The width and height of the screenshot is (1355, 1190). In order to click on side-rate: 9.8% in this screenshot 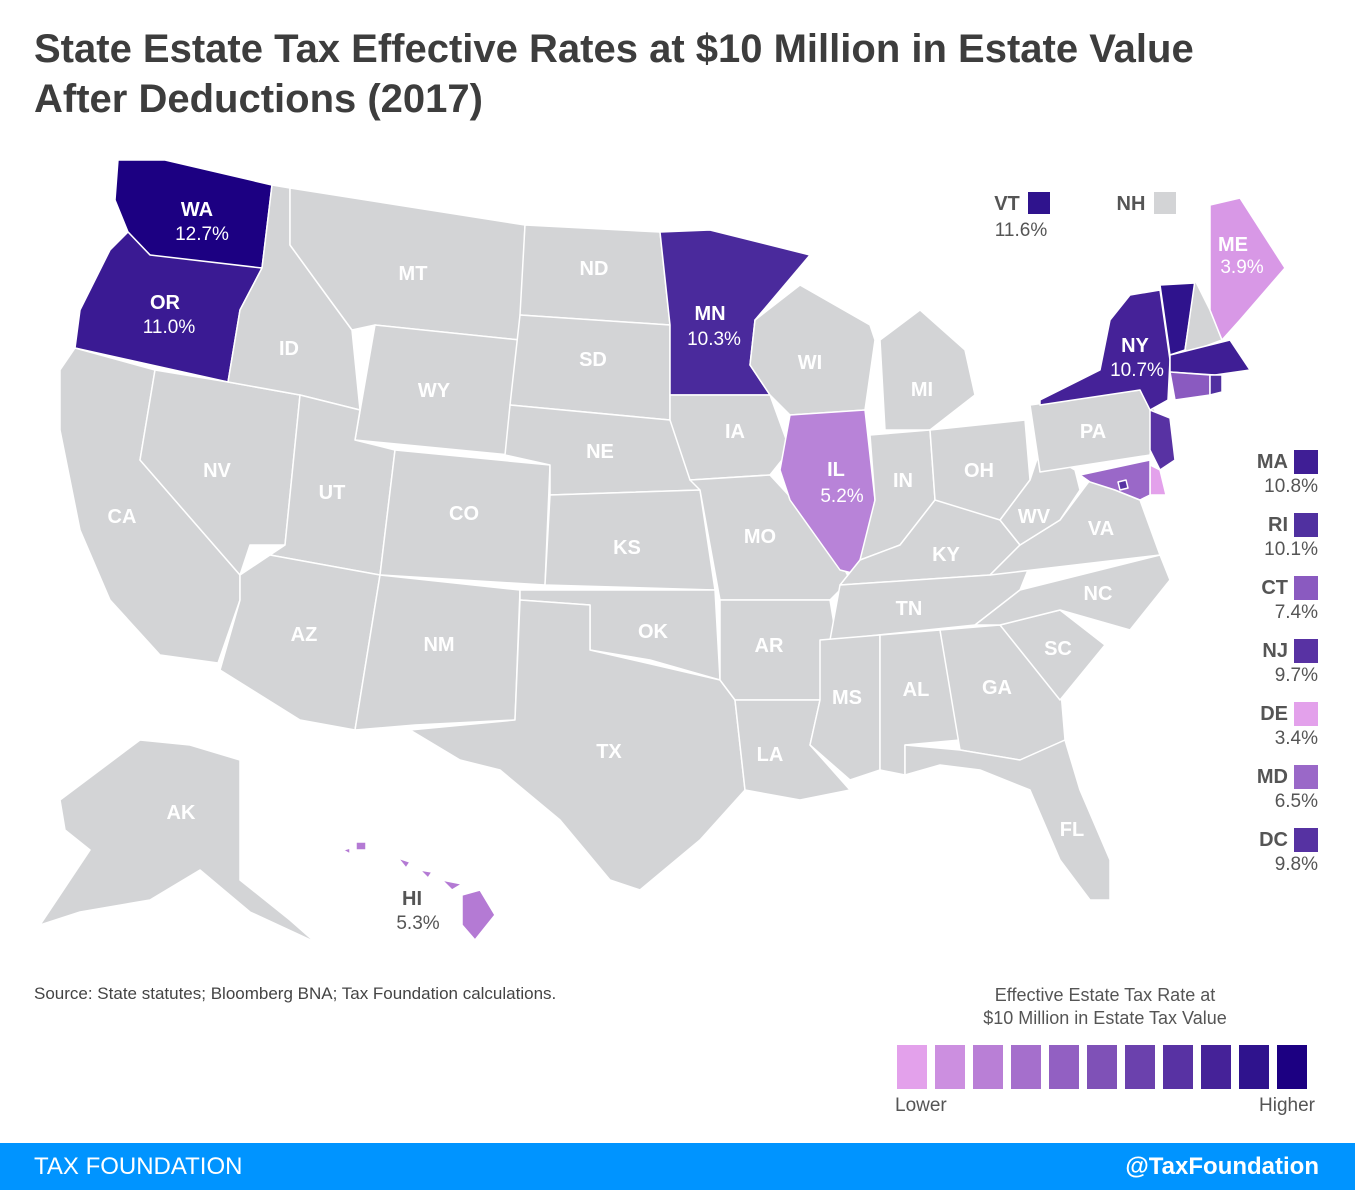, I will do `click(1296, 864)`.